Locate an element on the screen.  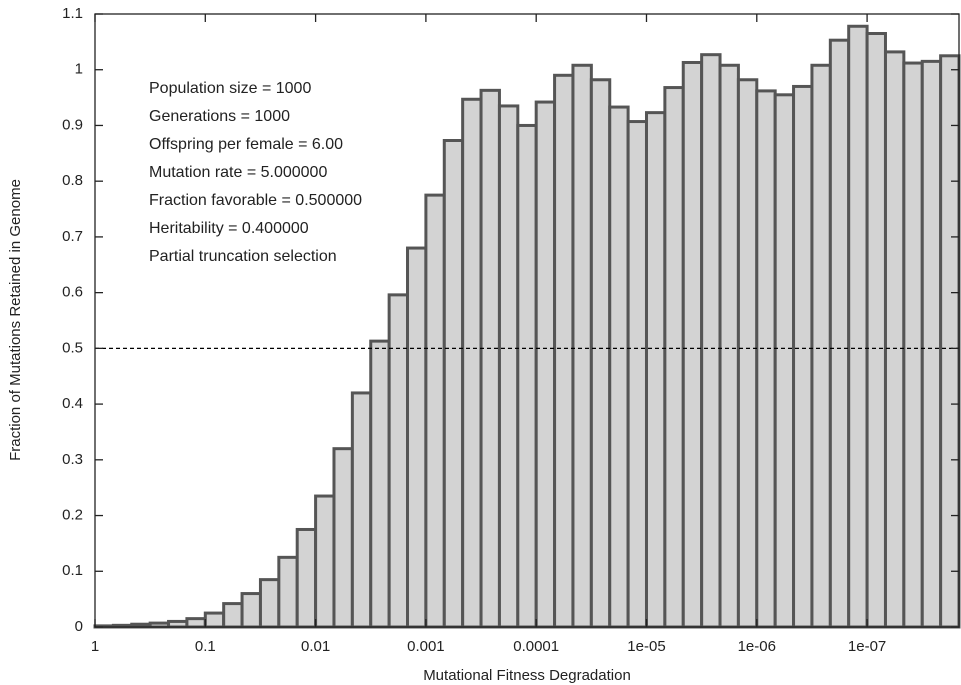
y-tick-label: 1.1 is located at coordinates (72, 13).